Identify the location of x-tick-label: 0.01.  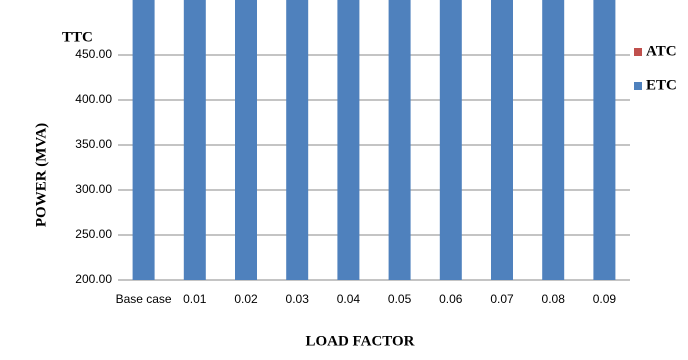
(195, 299).